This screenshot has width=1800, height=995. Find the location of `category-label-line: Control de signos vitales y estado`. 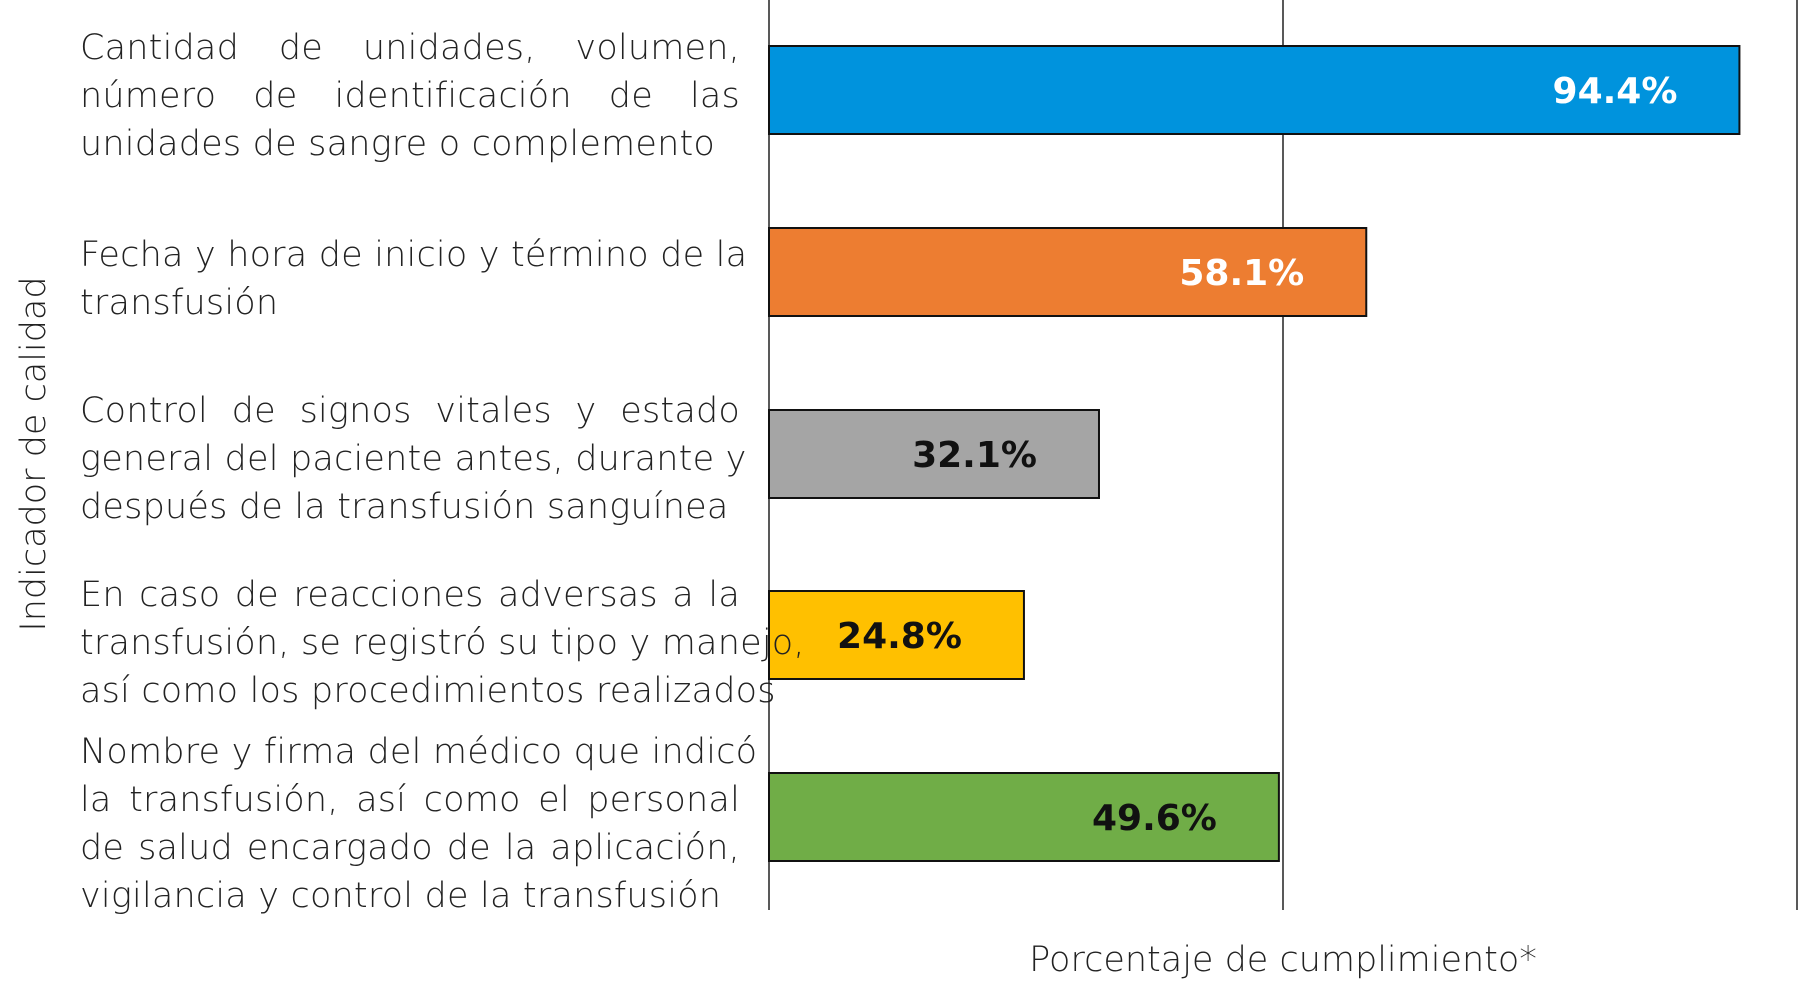

category-label-line: Control de signos vitales y estado is located at coordinates (410, 411).